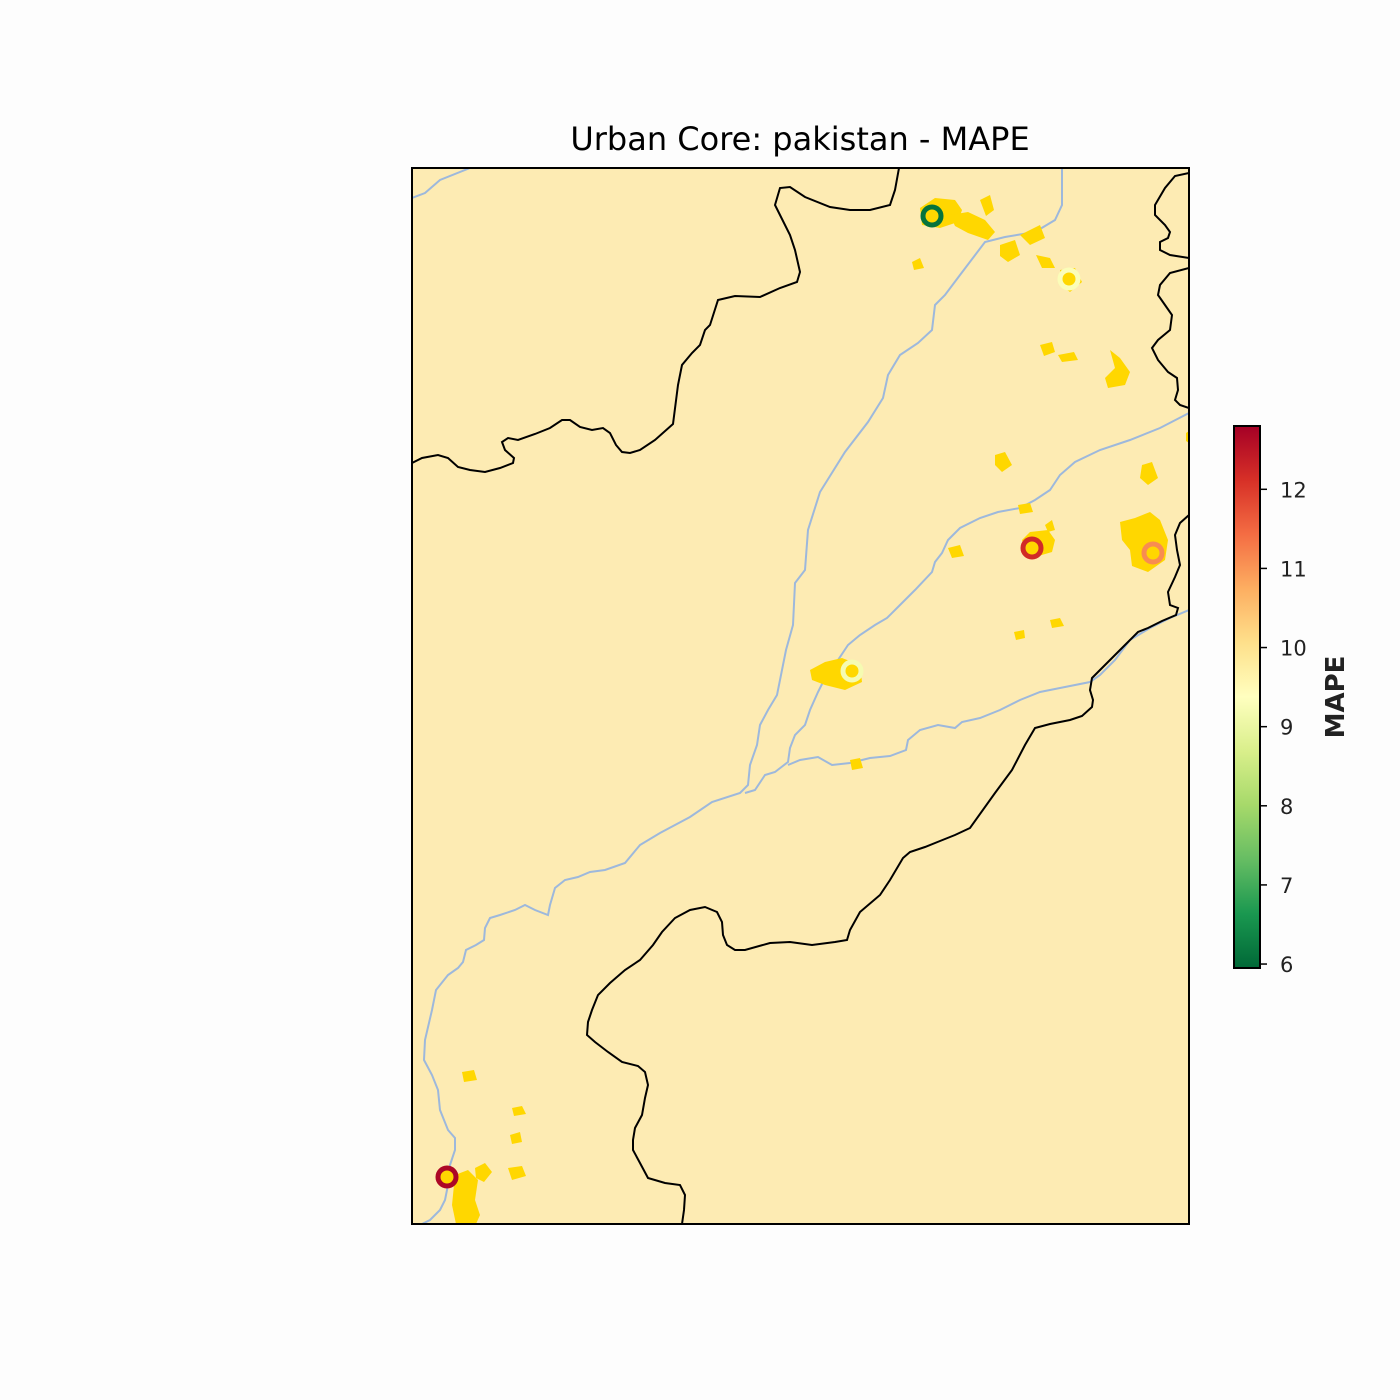 This screenshot has height=1400, width=1400. What do you see at coordinates (466, 1197) in the screenshot?
I see `urban-area-hyderabad` at bounding box center [466, 1197].